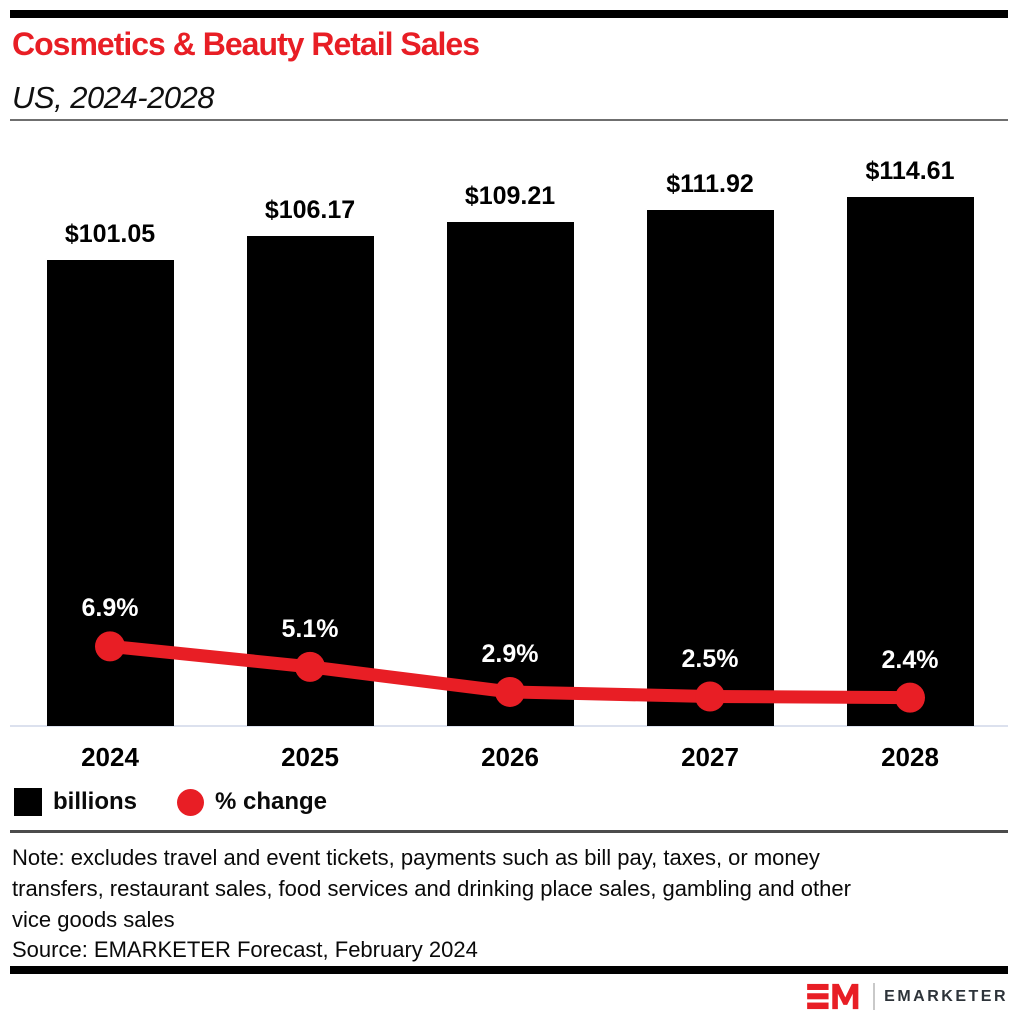 This screenshot has height=1016, width=1020. Describe the element at coordinates (910, 659) in the screenshot. I see `percent-change-label: 2.4%` at that location.